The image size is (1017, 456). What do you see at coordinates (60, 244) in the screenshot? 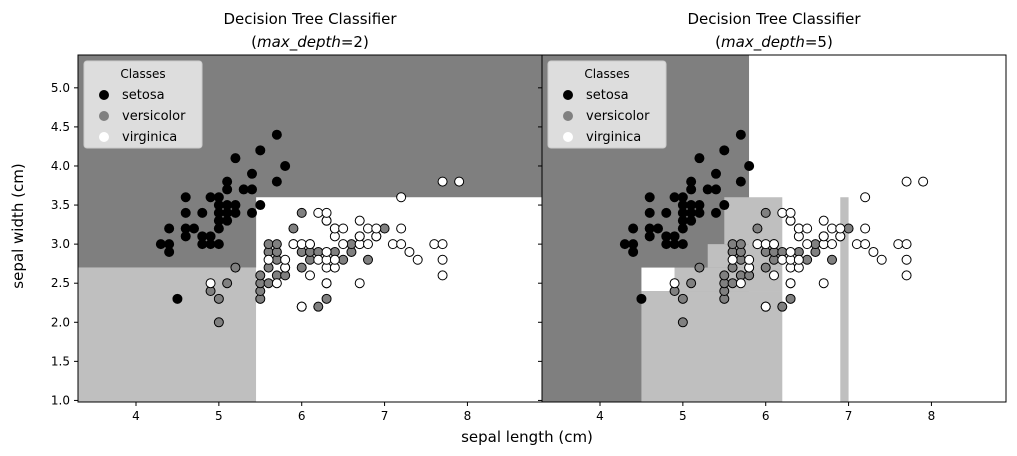
I see `y-tick-label: 3.0` at bounding box center [60, 244].